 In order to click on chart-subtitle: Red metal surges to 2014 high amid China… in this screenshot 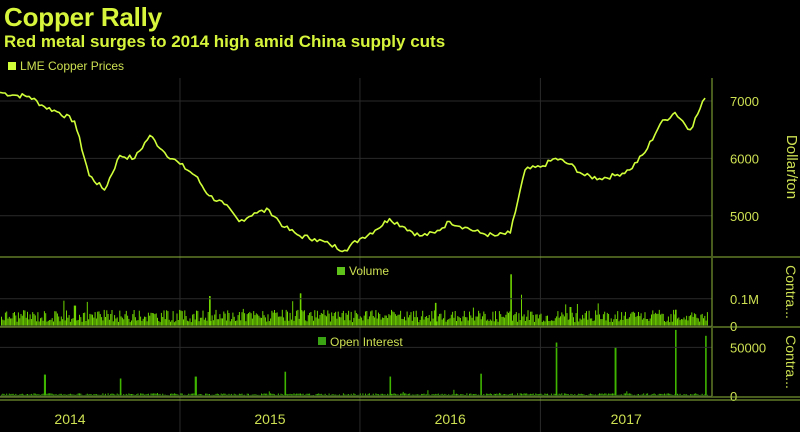, I will do `click(225, 41)`.